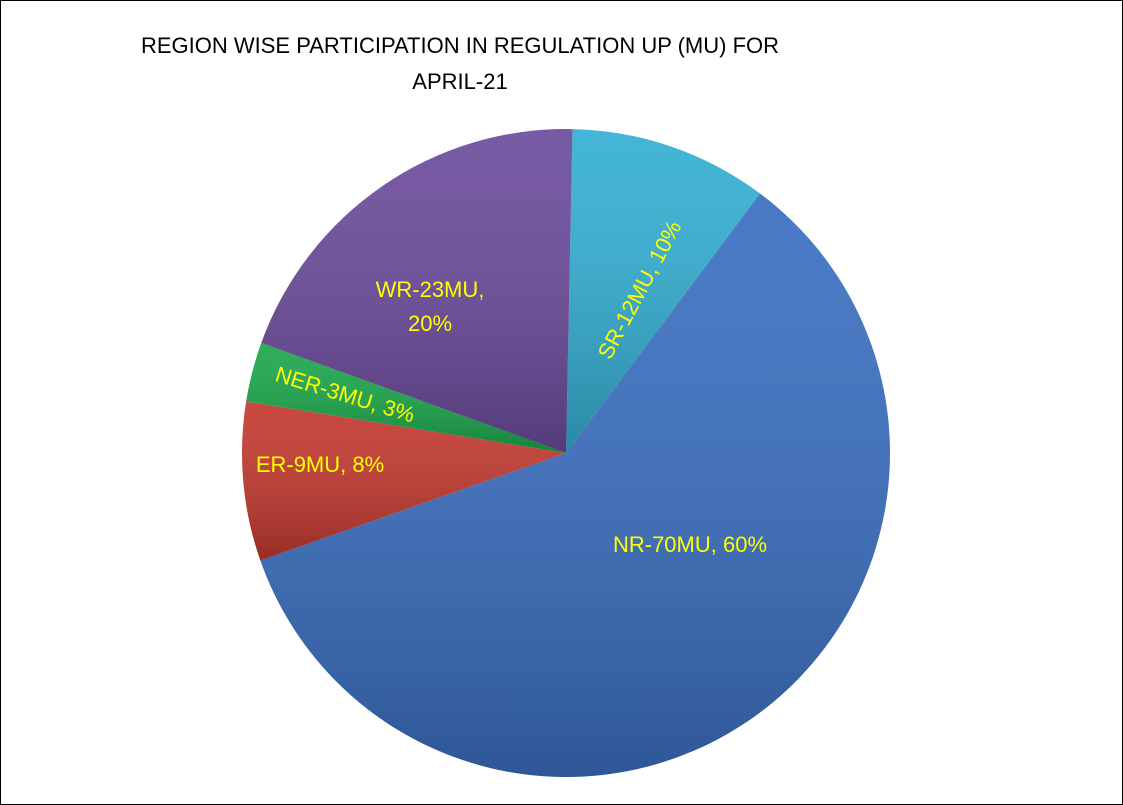 The image size is (1123, 805). I want to click on data-label: ER-9MU, 8%, so click(320, 464).